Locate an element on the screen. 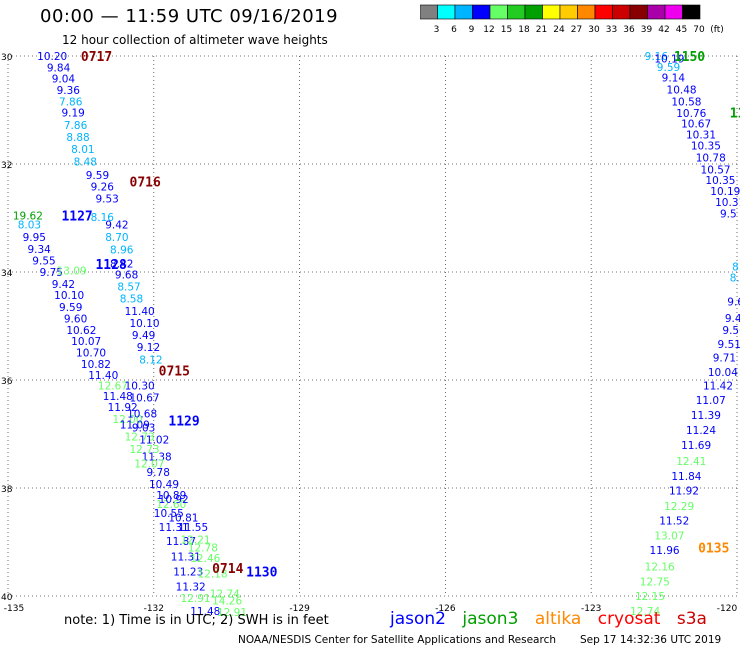  wave-height-value: 10.82 is located at coordinates (96, 365).